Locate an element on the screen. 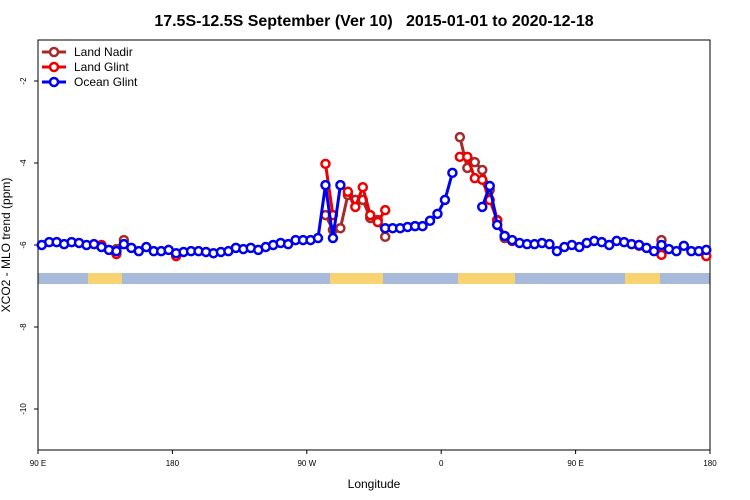 This screenshot has height=500, width=750. x-axis-label: Longitude is located at coordinates (374, 484).